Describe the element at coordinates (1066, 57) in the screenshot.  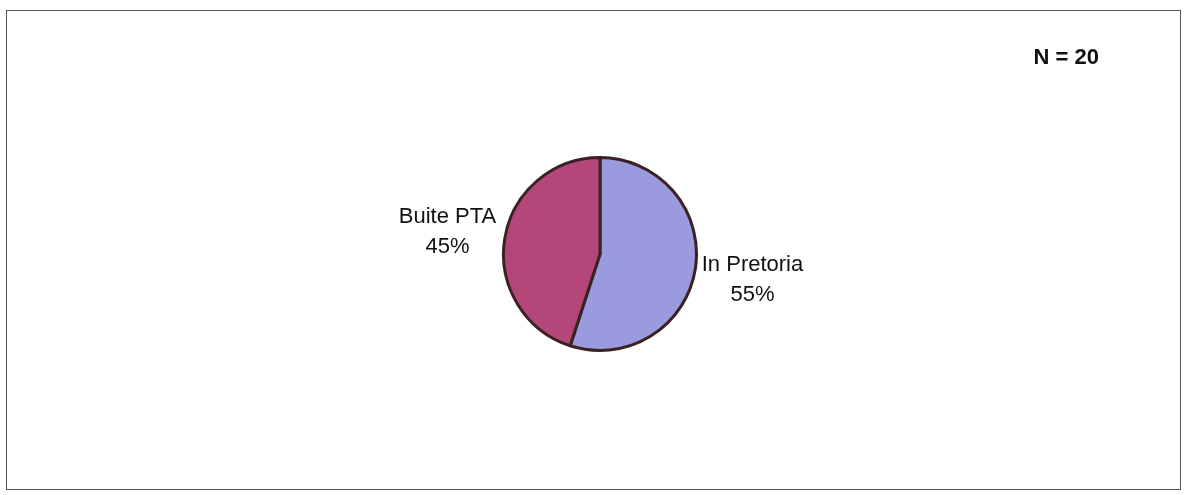
I see `text: N = 20` at that location.